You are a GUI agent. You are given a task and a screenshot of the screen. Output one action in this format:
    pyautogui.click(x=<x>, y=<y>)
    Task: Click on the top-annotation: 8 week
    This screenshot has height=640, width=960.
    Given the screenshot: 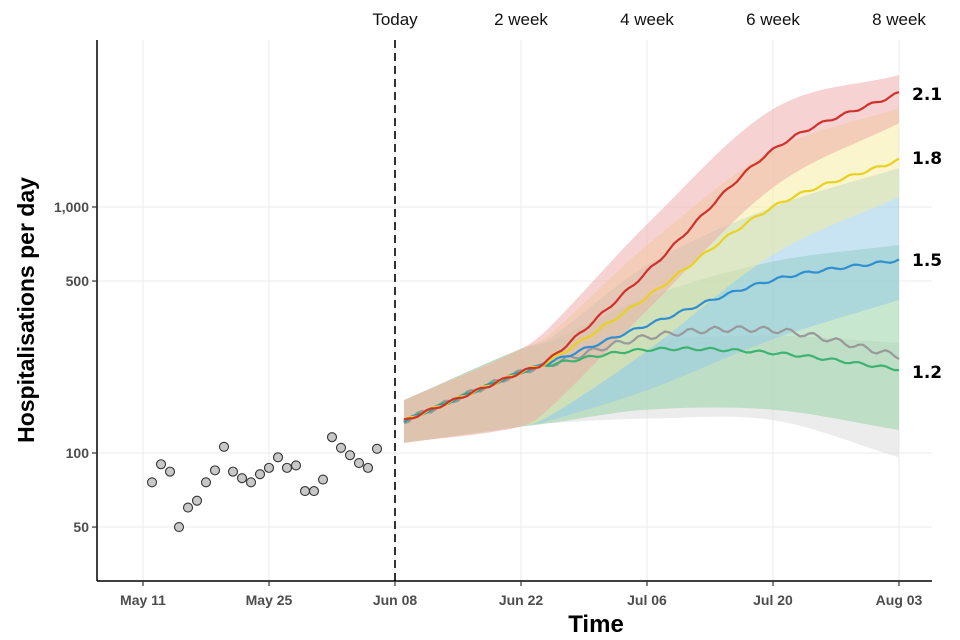 What is the action you would take?
    pyautogui.click(x=899, y=19)
    